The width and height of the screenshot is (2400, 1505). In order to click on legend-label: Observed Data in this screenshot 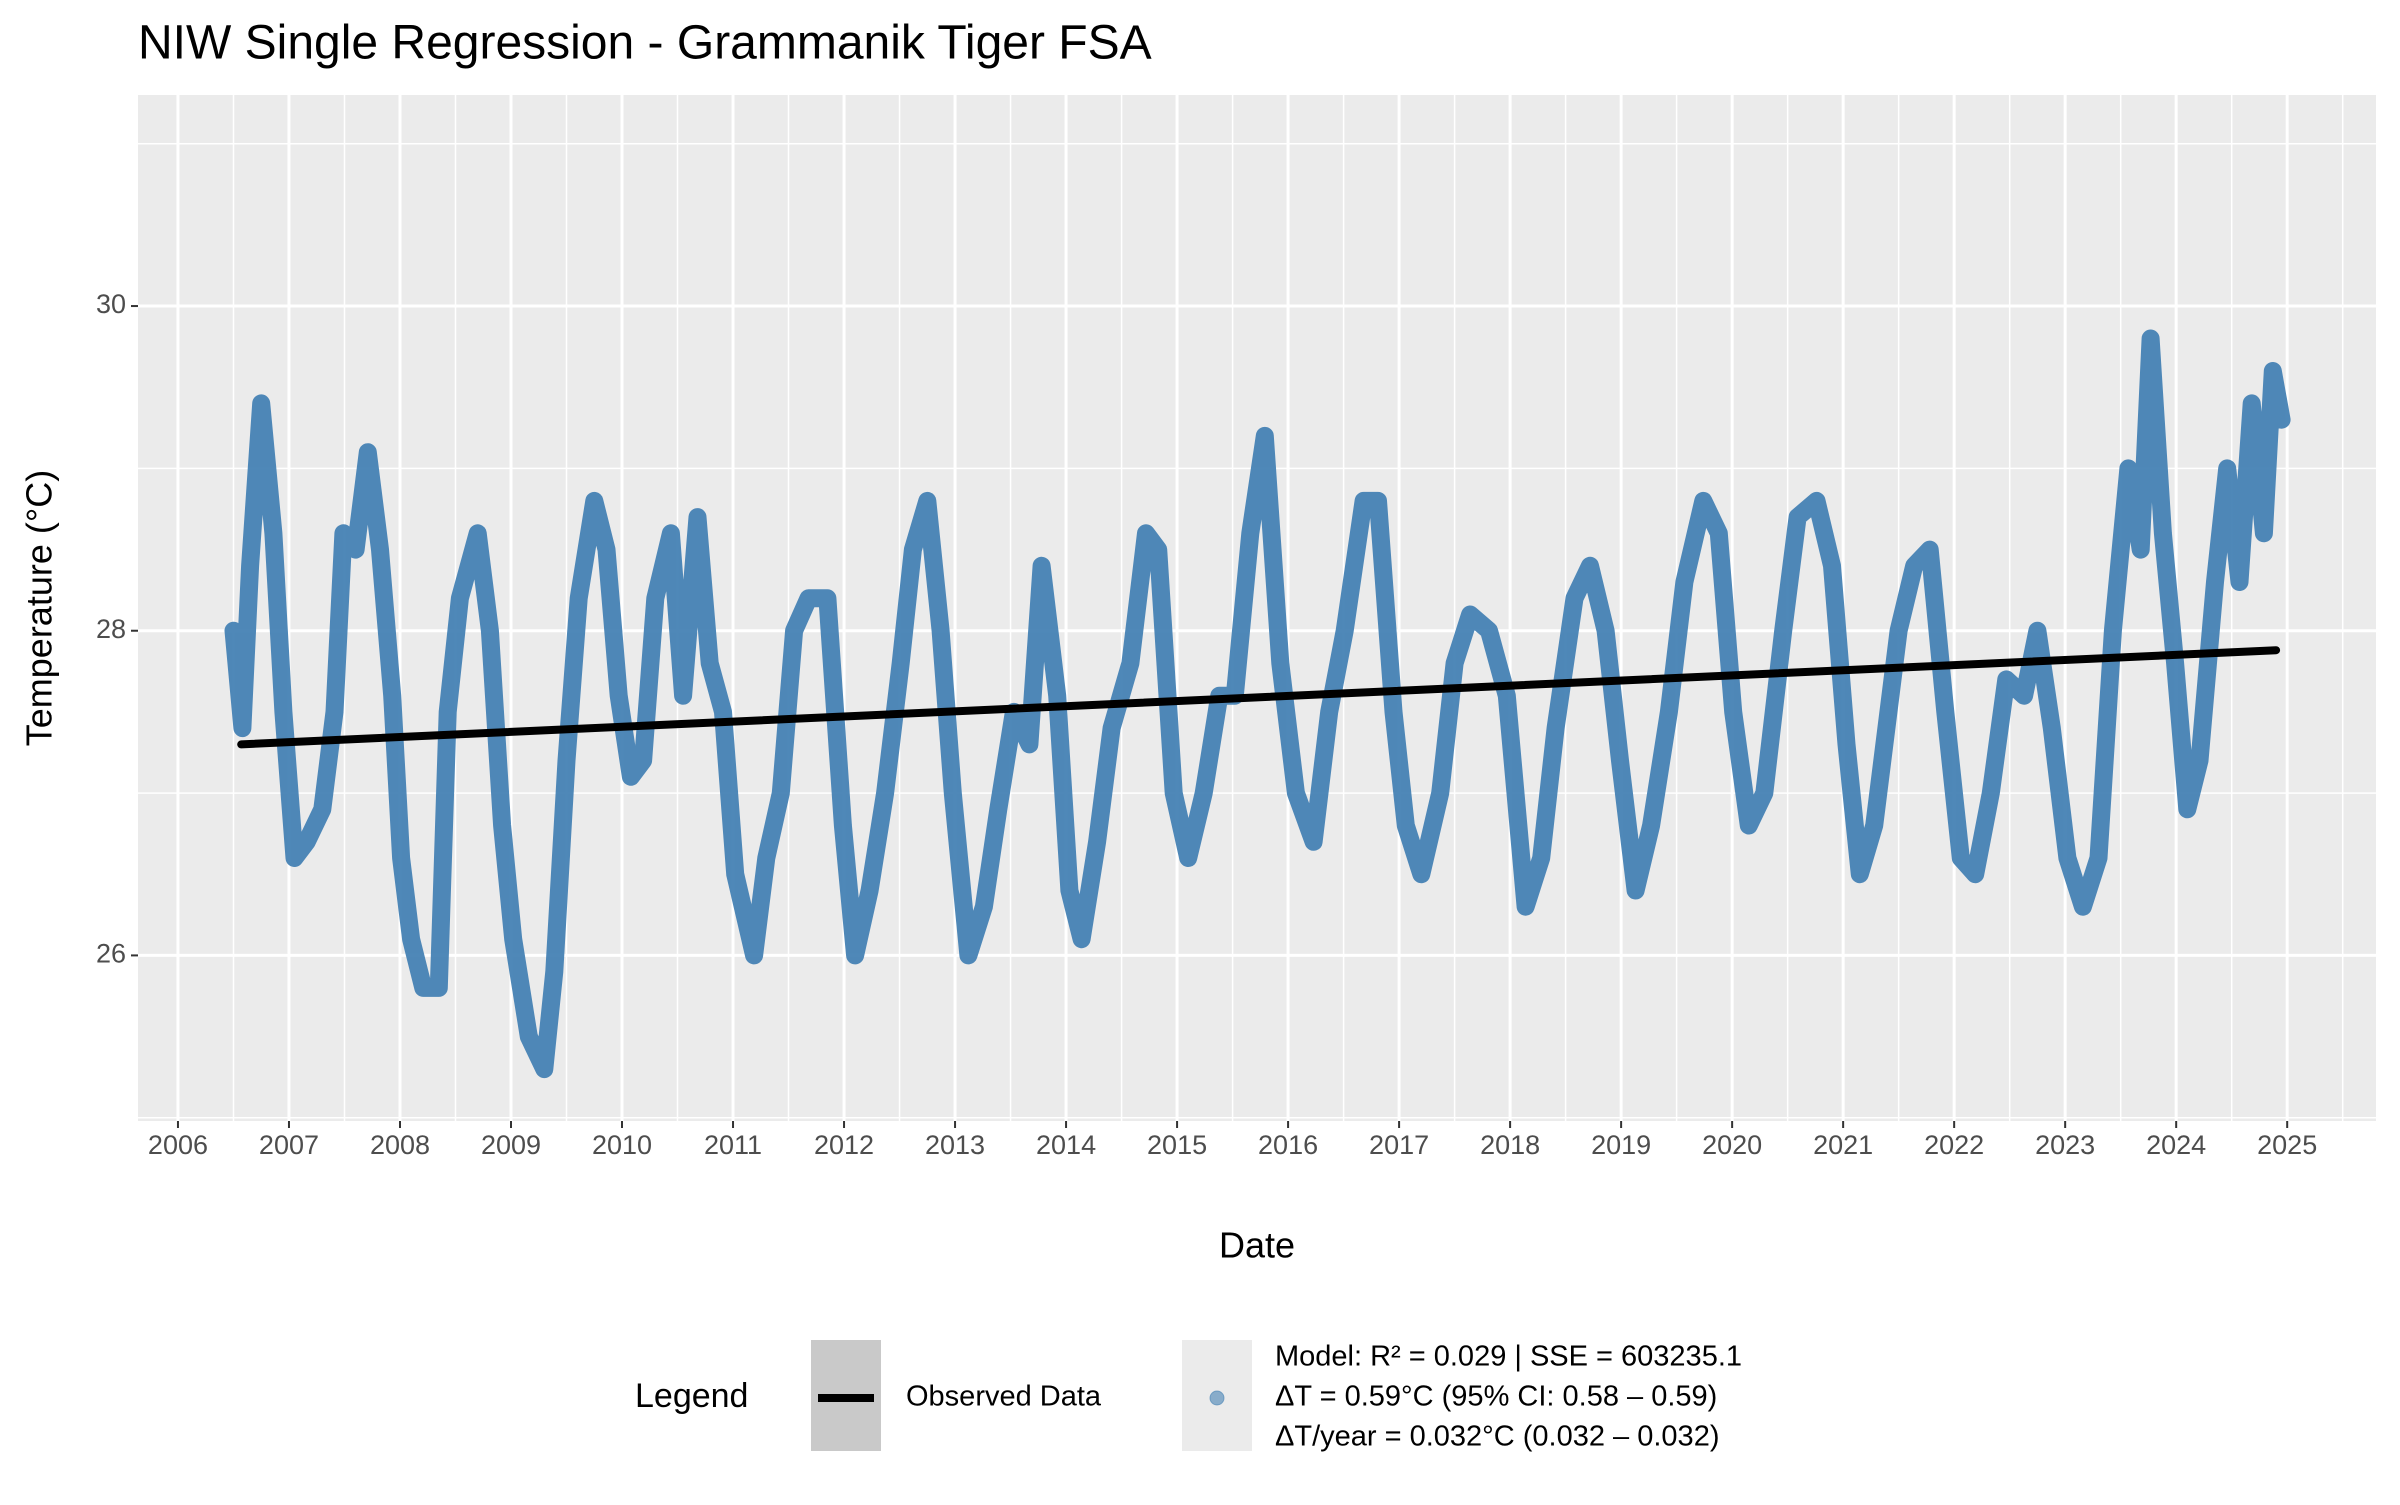, I will do `click(1004, 1397)`.